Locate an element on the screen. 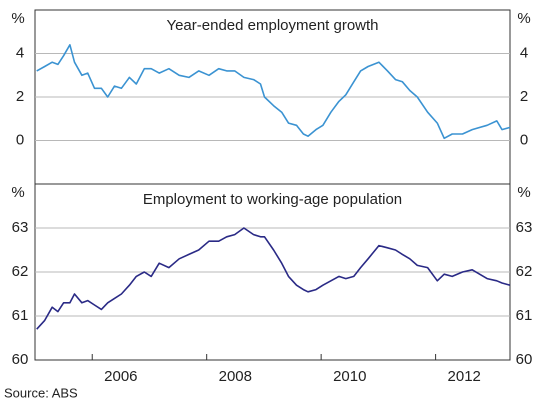 Image resolution: width=543 pixels, height=404 pixels. x-tick-label: 2006 is located at coordinates (120, 376).